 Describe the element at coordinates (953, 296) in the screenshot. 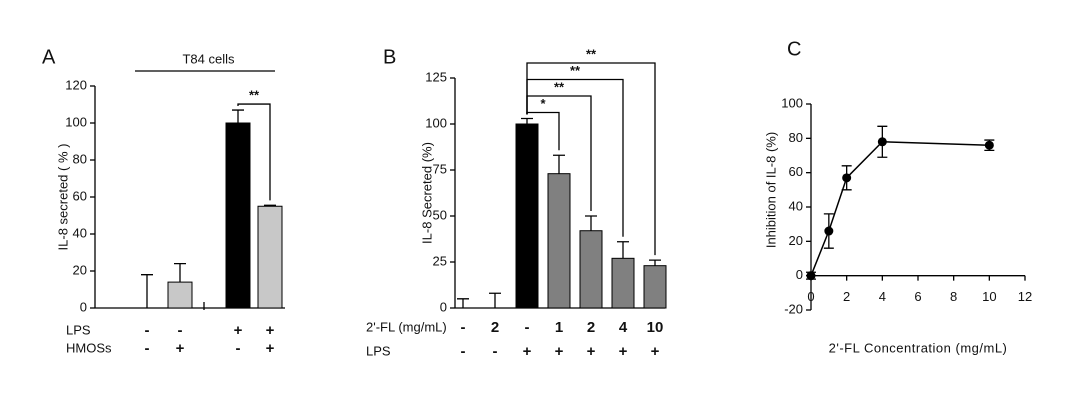

I see `x-tick-label: 8` at that location.